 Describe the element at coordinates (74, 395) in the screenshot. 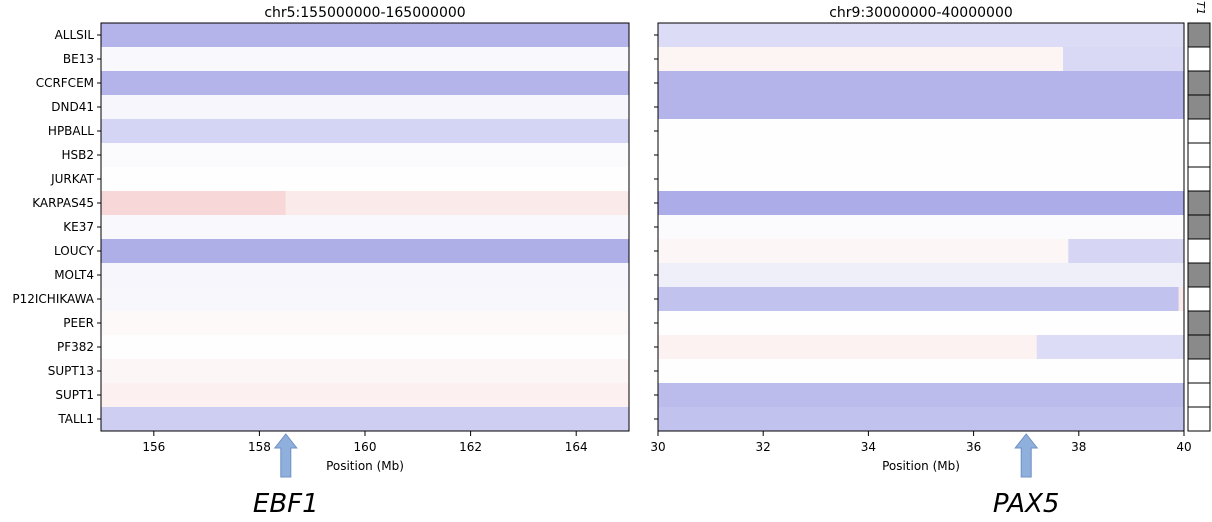

I see `row-label: SUPT1` at that location.